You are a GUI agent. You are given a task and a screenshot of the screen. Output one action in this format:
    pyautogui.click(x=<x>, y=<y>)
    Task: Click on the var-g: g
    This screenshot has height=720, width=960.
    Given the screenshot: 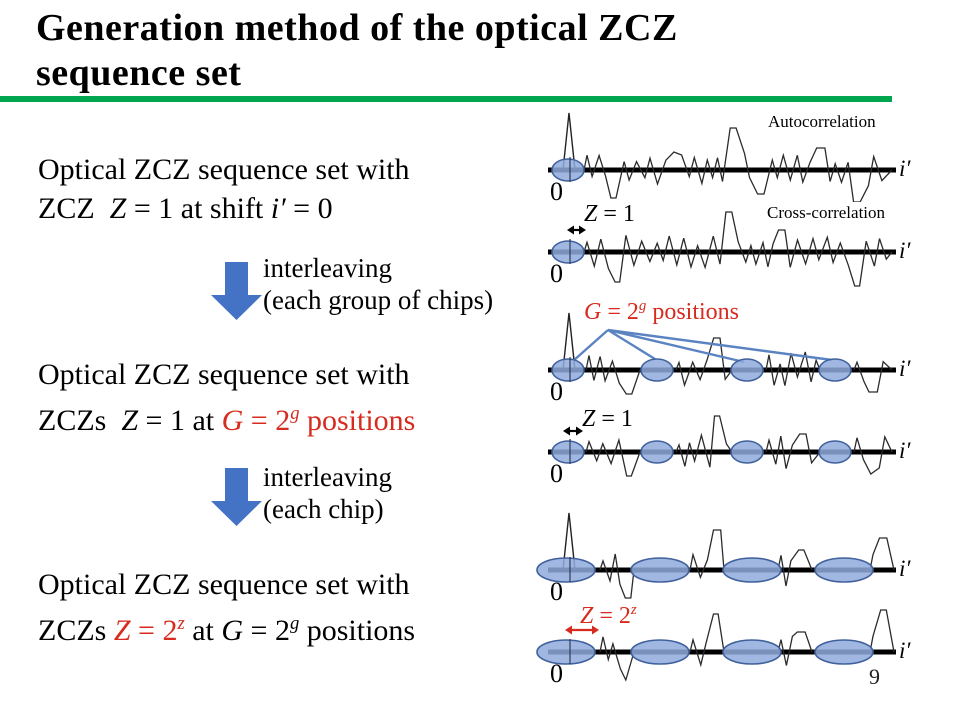 What is the action you would take?
    pyautogui.click(x=642, y=306)
    